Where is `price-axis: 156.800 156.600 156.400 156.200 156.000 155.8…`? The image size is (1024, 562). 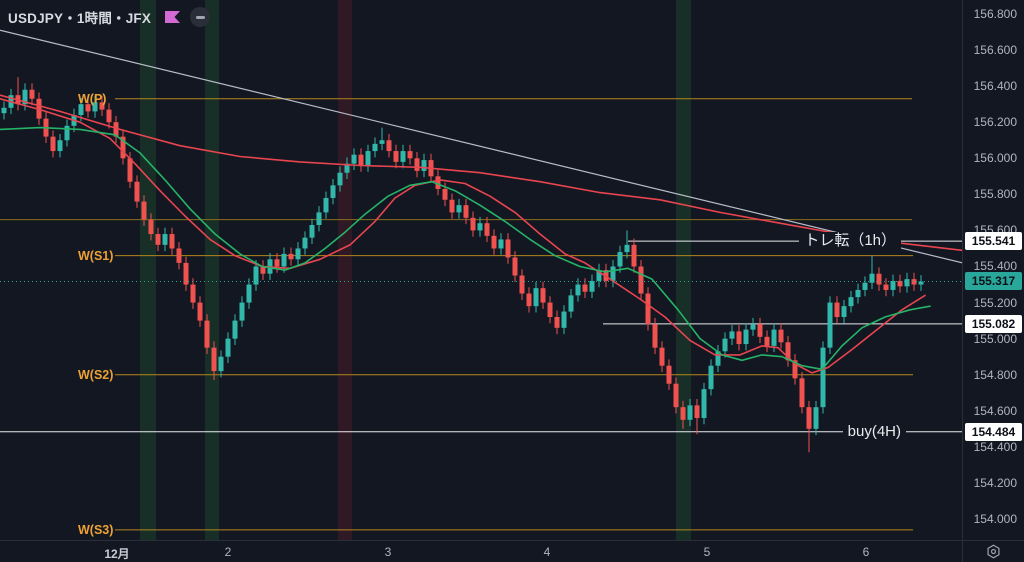 price-axis: 156.800 156.600 156.400 156.200 156.000 155.8… is located at coordinates (993, 270).